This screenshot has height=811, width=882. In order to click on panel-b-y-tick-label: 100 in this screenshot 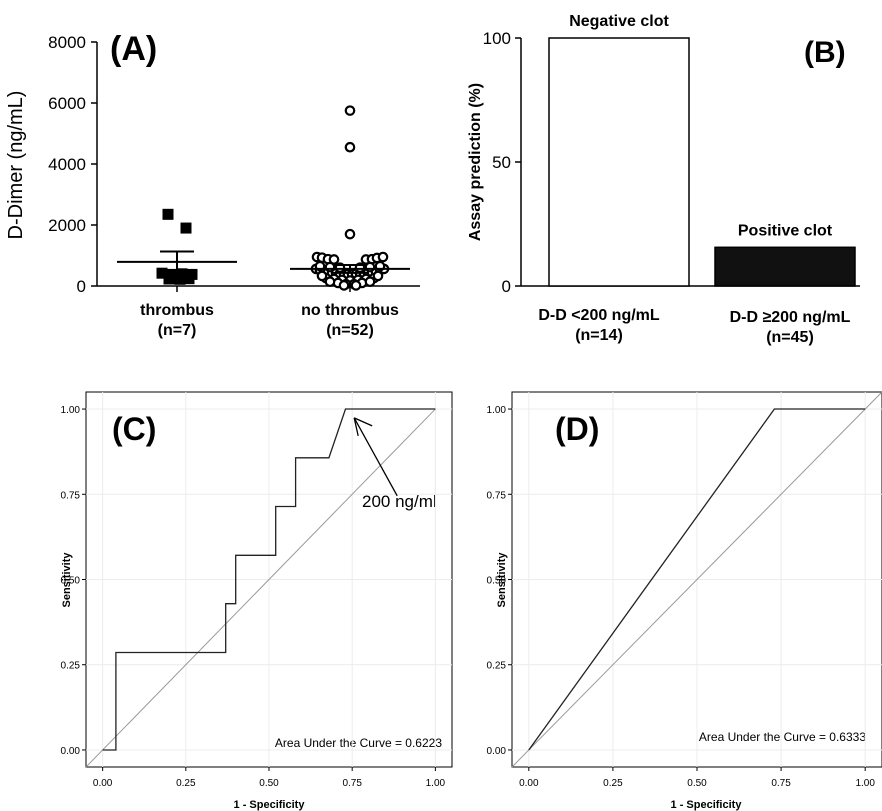, I will do `click(497, 38)`.